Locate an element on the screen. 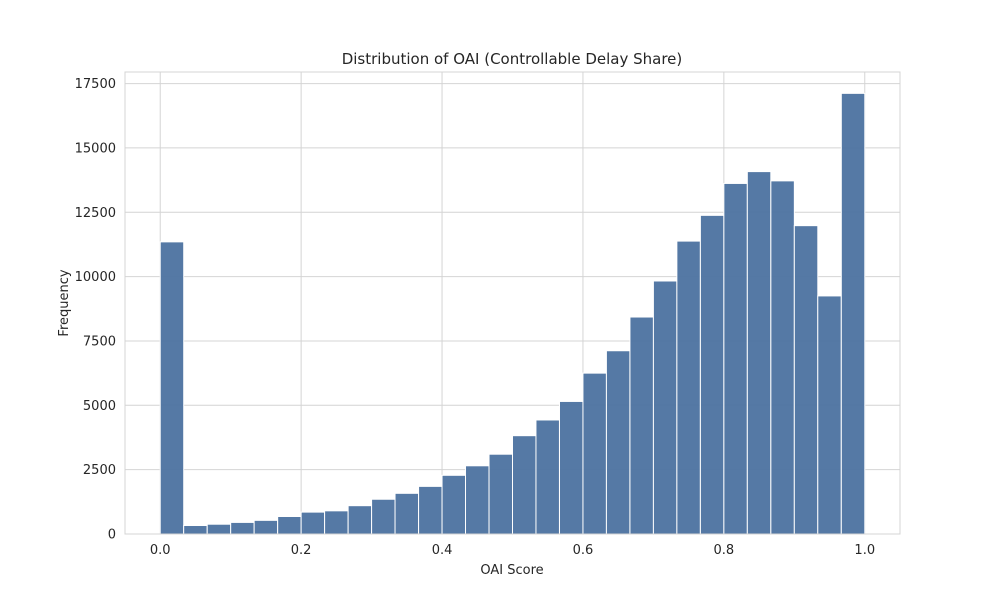  y-tick-label: 0 is located at coordinates (112, 535).